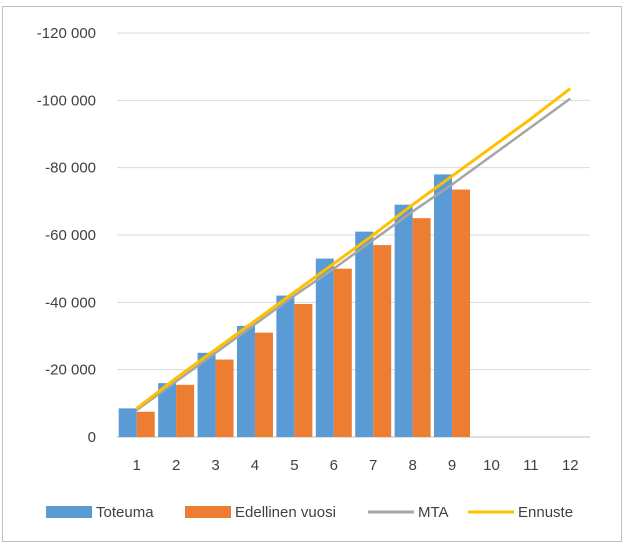 The image size is (626, 545). What do you see at coordinates (70, 302) in the screenshot?
I see `y-tick-label: -40 000` at bounding box center [70, 302].